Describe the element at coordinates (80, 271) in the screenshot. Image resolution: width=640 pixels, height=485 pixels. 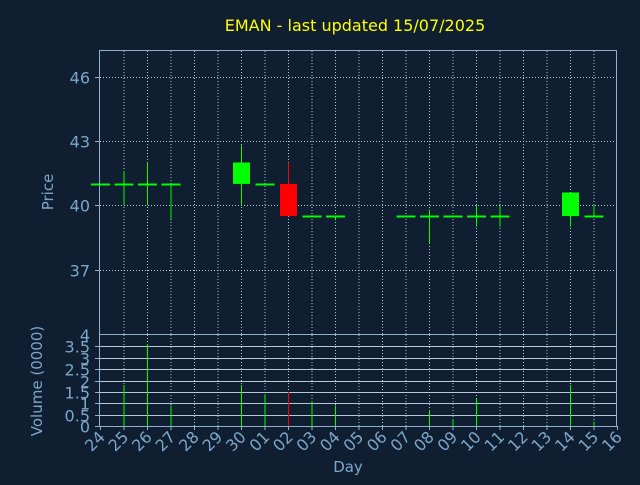
I see `price-y-tick-label: 37` at that location.